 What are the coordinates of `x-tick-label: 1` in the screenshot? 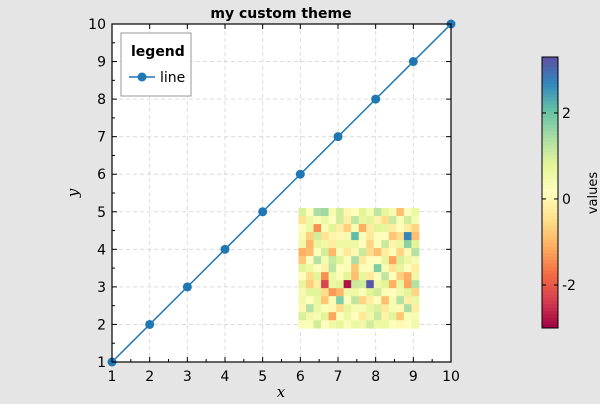 It's located at (112, 377).